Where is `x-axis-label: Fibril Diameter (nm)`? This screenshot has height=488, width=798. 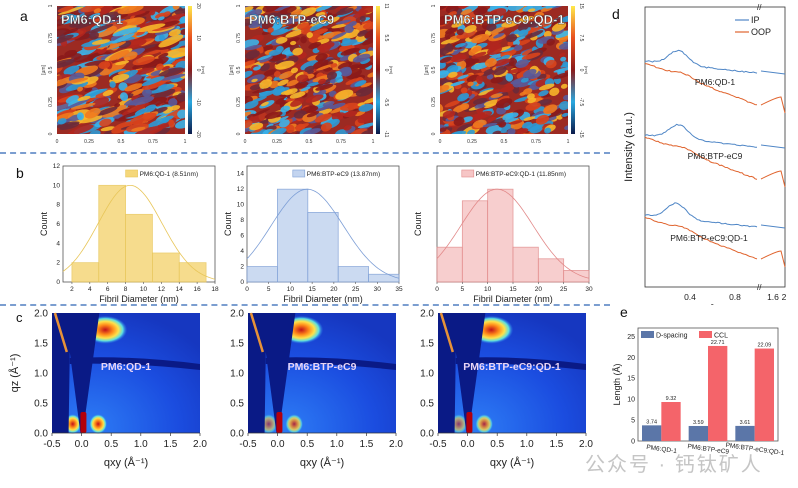 x-axis-label: Fibril Diameter (nm) is located at coordinates (139, 299).